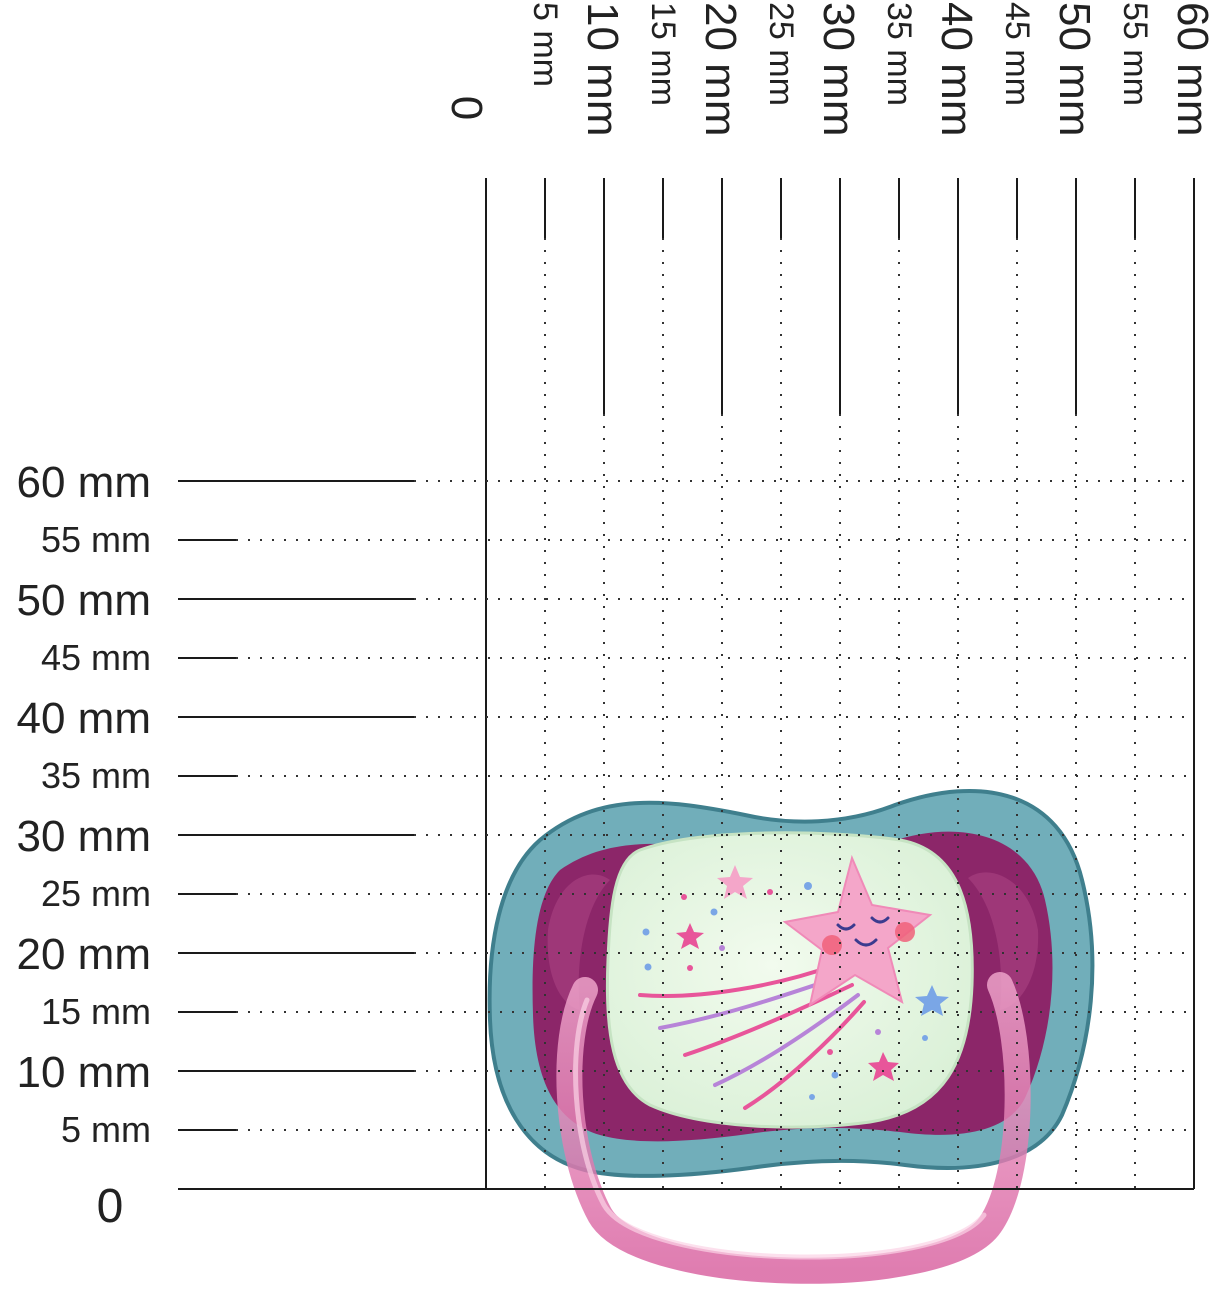 The width and height of the screenshot is (1222, 1302). I want to click on x-label-20: 20 mm, so click(720, 69).